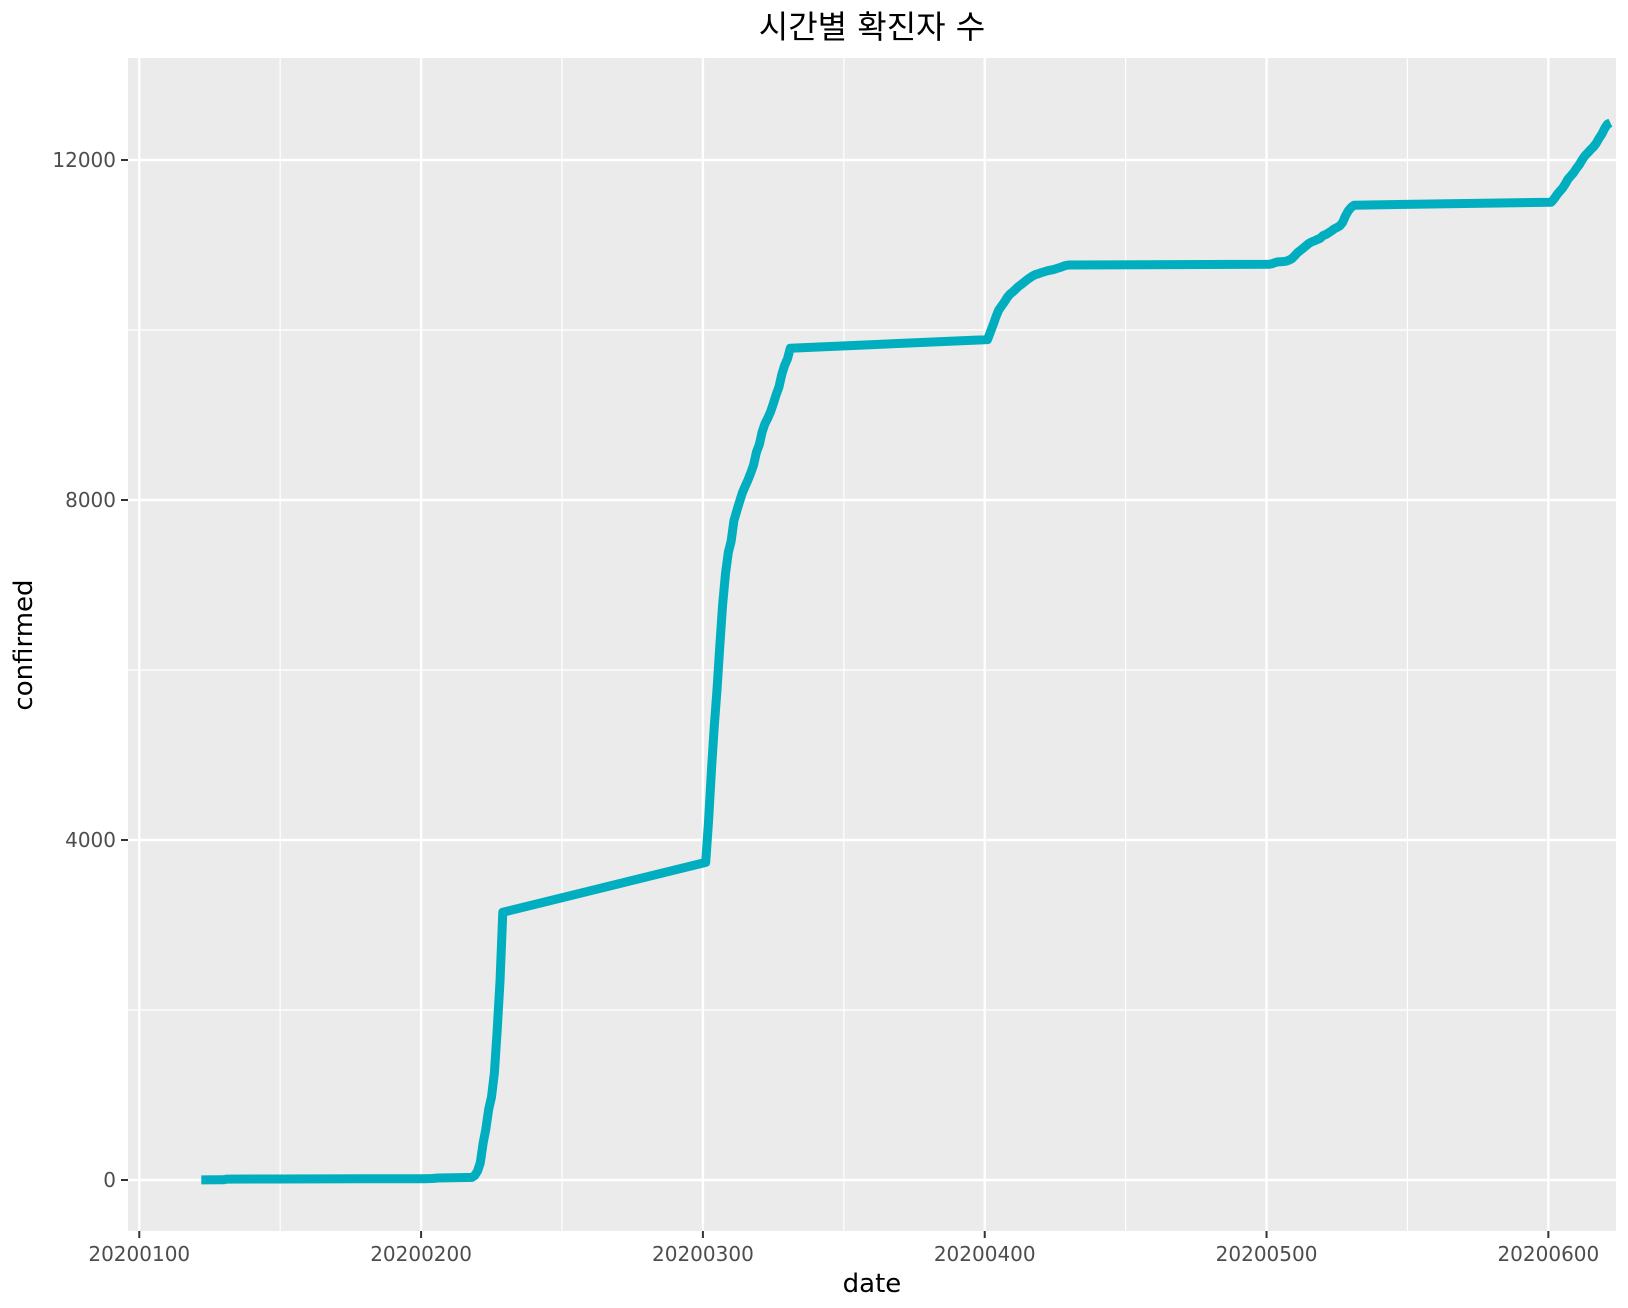 This screenshot has width=1628, height=1308. What do you see at coordinates (1267, 1254) in the screenshot?
I see `x-tick-label: 20200500` at bounding box center [1267, 1254].